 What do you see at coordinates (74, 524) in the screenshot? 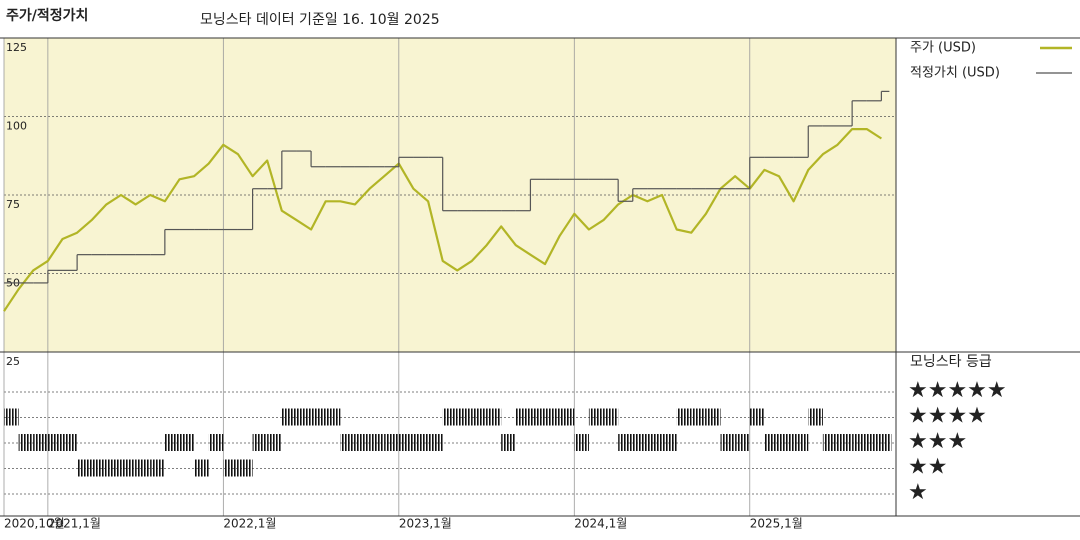
I see `x-tick-label: 2021,1월` at bounding box center [74, 524].